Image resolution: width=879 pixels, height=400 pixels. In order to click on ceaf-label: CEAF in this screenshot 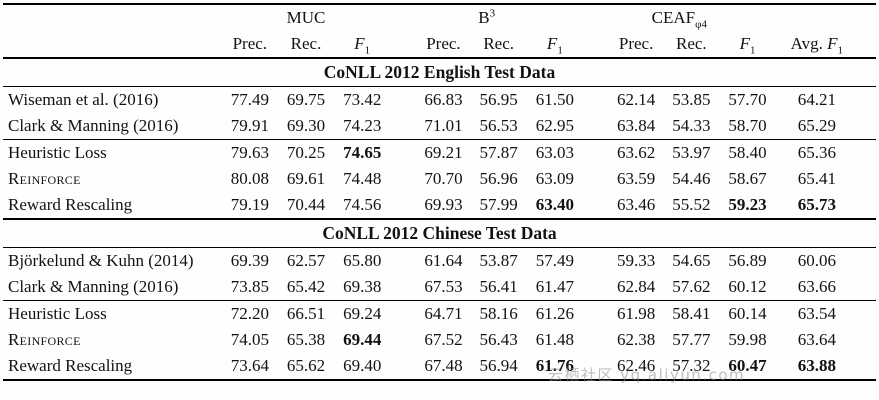, I will do `click(673, 17)`.